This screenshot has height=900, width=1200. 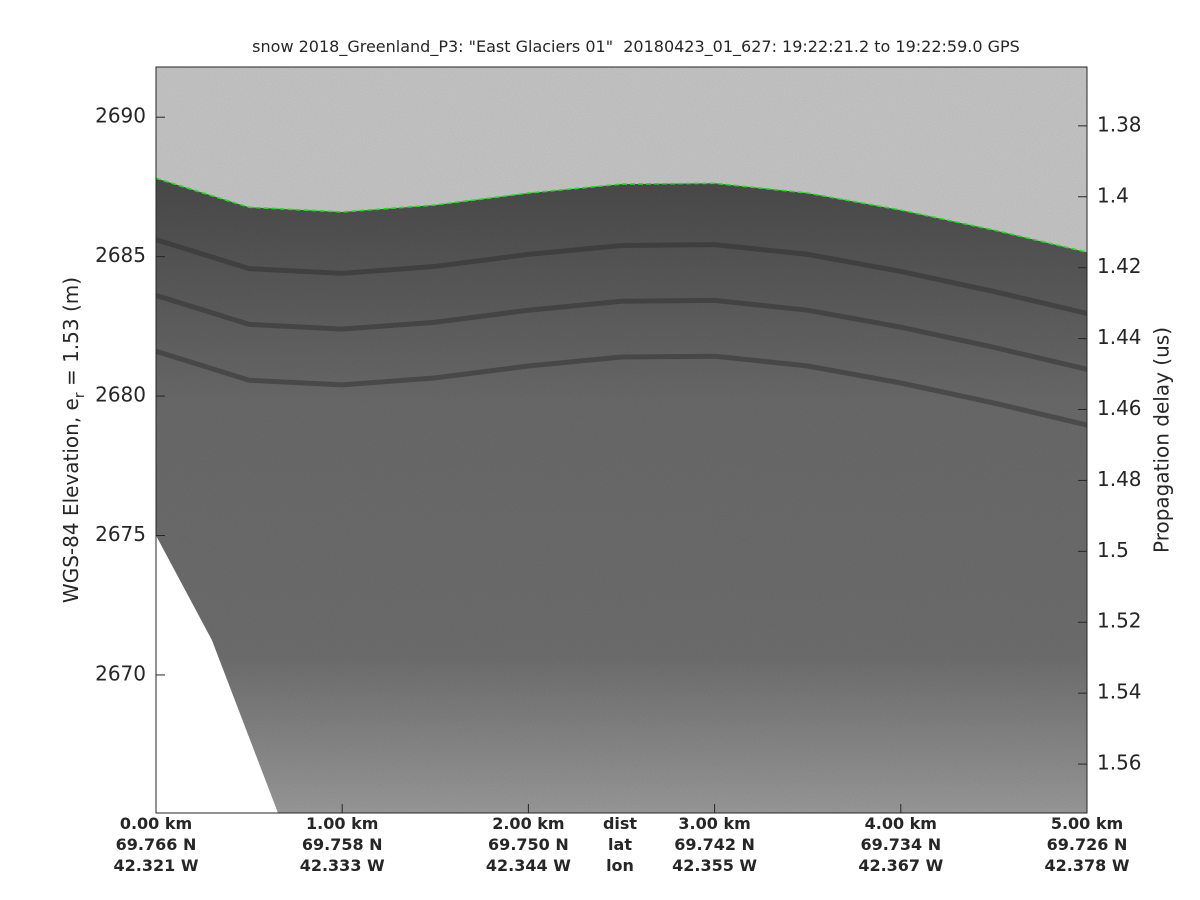 What do you see at coordinates (342, 865) in the screenshot?
I see `lon-label: 42.333 W` at bounding box center [342, 865].